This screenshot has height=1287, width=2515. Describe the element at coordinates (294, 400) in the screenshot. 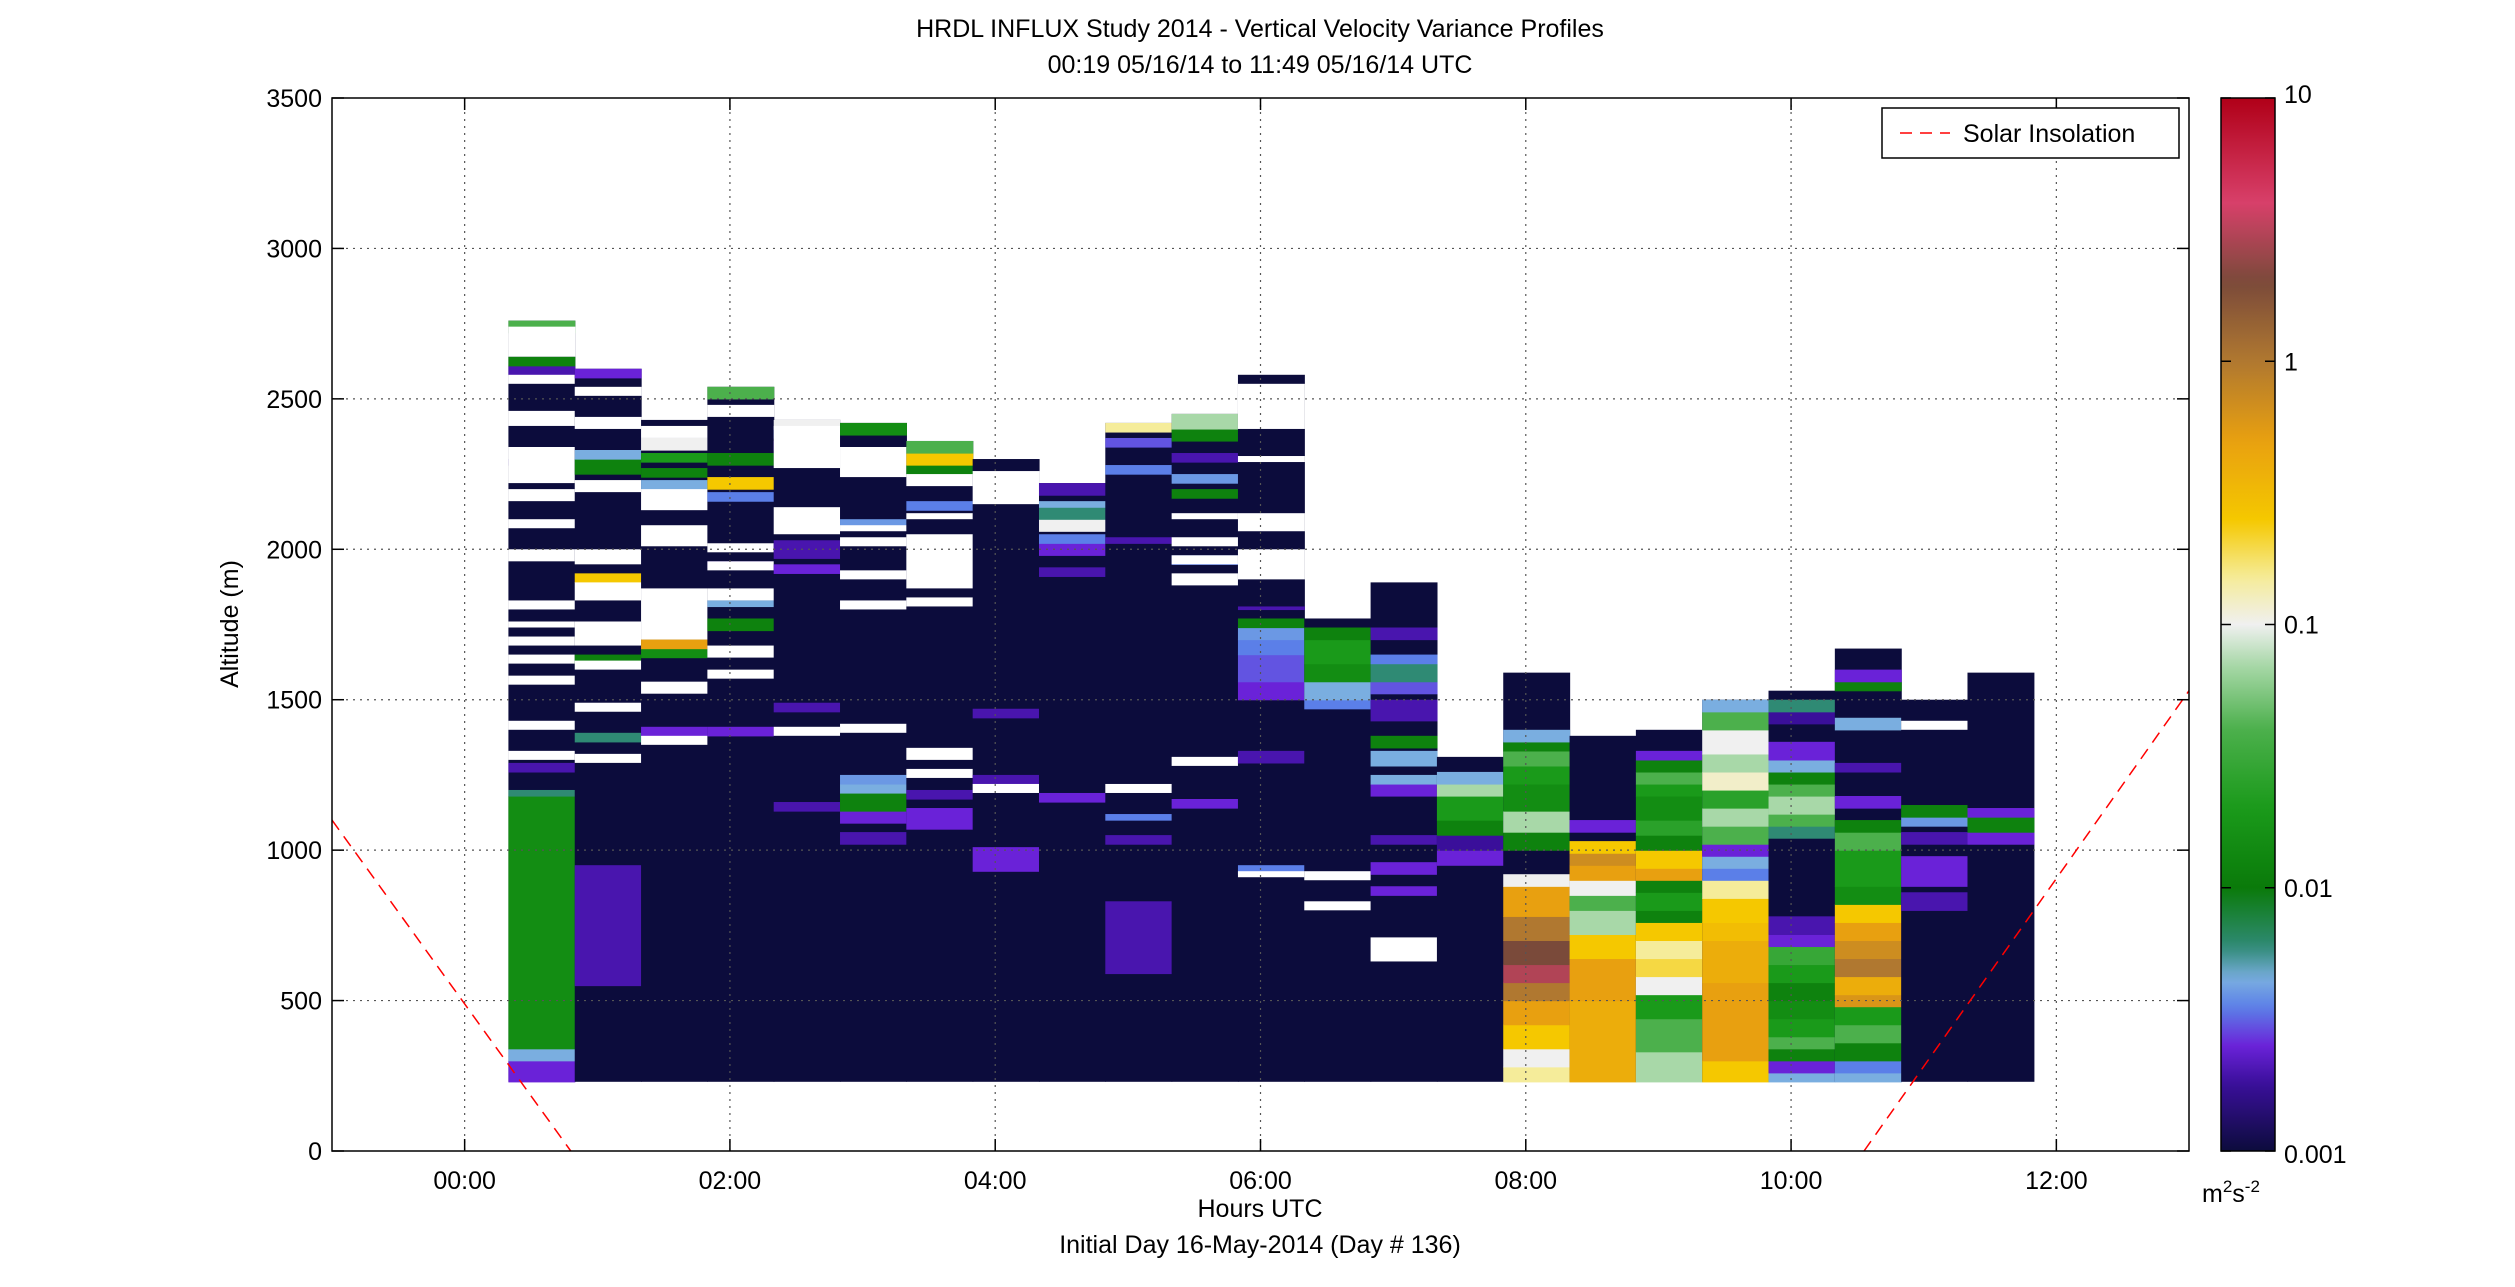

I see `y-tick-label: 2500` at that location.